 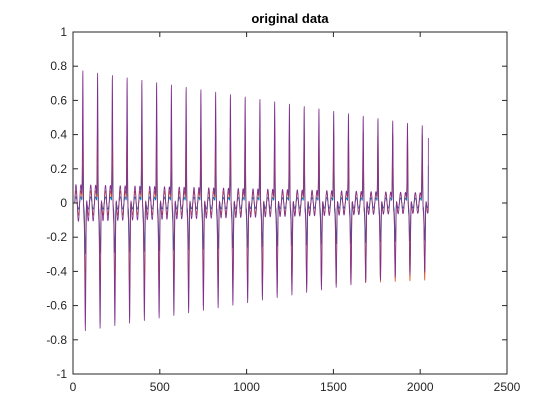 What do you see at coordinates (56, 340) in the screenshot?
I see `y-tick-label: -0.8` at bounding box center [56, 340].